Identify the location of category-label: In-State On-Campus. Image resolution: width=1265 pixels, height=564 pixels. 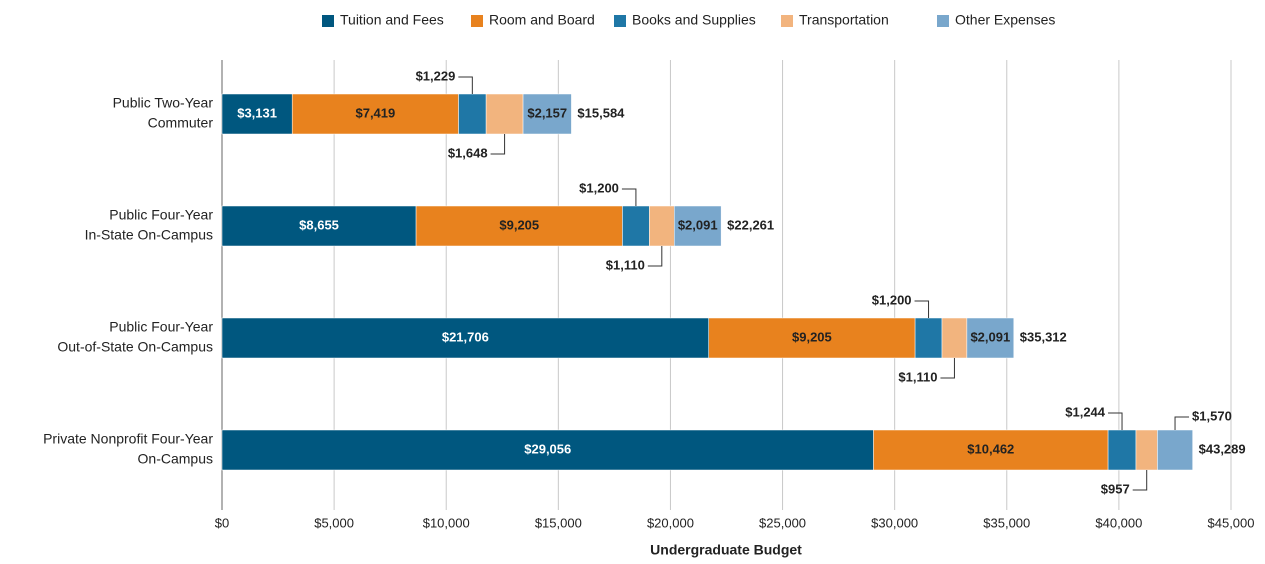
(149, 235).